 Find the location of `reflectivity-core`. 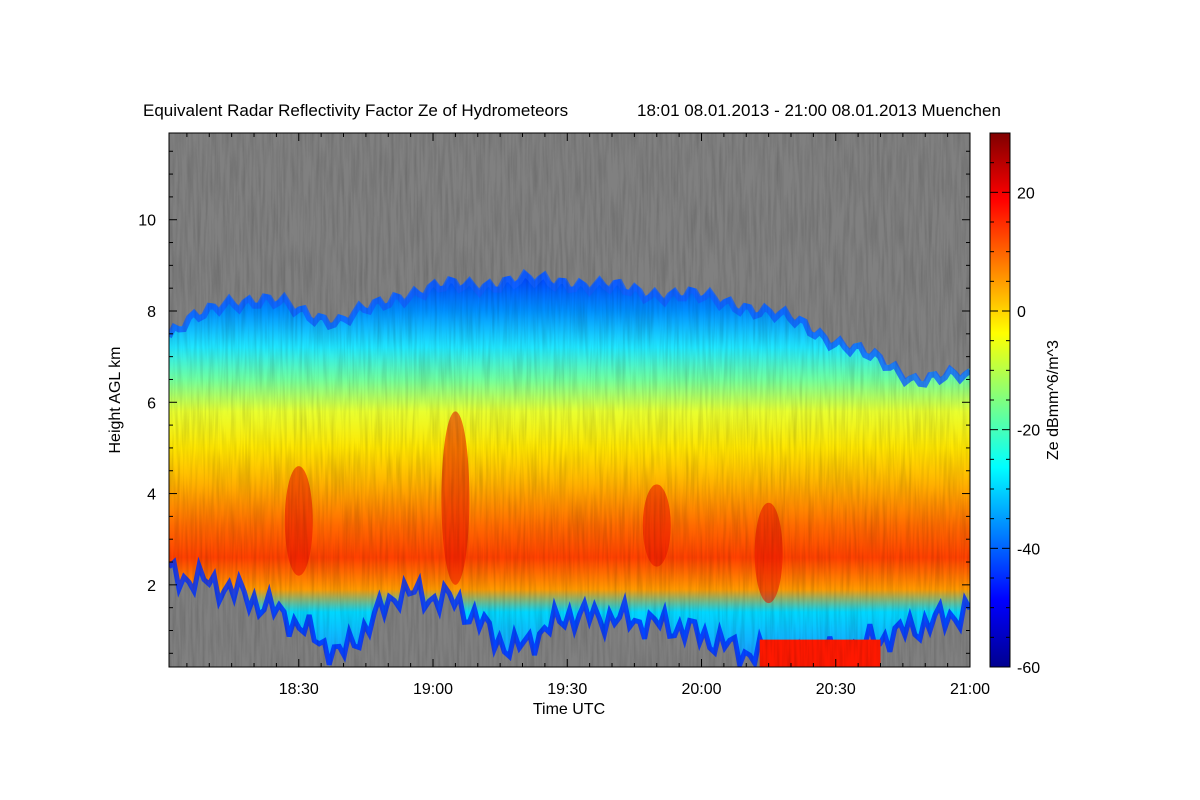

reflectivity-core is located at coordinates (1104, 525).